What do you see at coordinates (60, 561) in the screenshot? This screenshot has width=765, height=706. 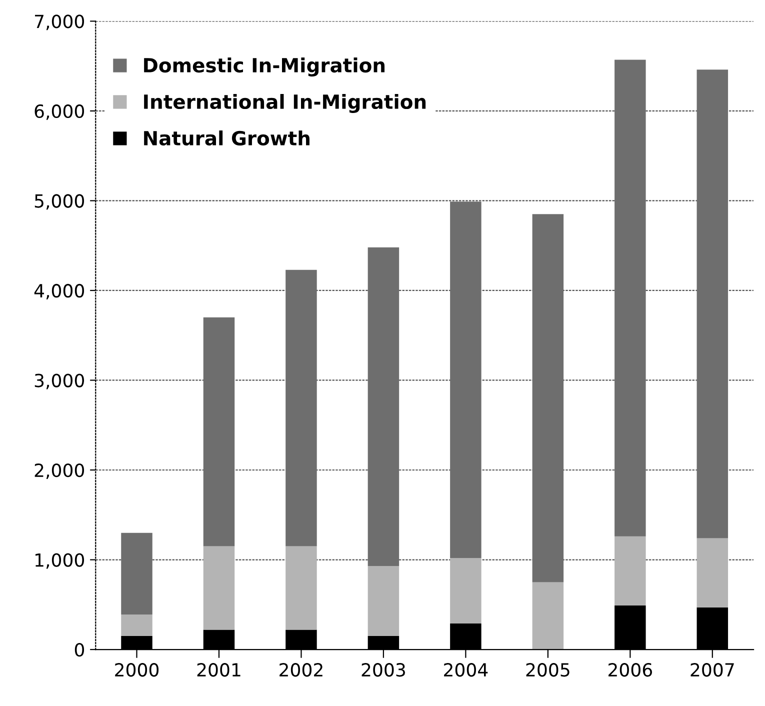 I see `y-tick-label: 1,000` at bounding box center [60, 561].